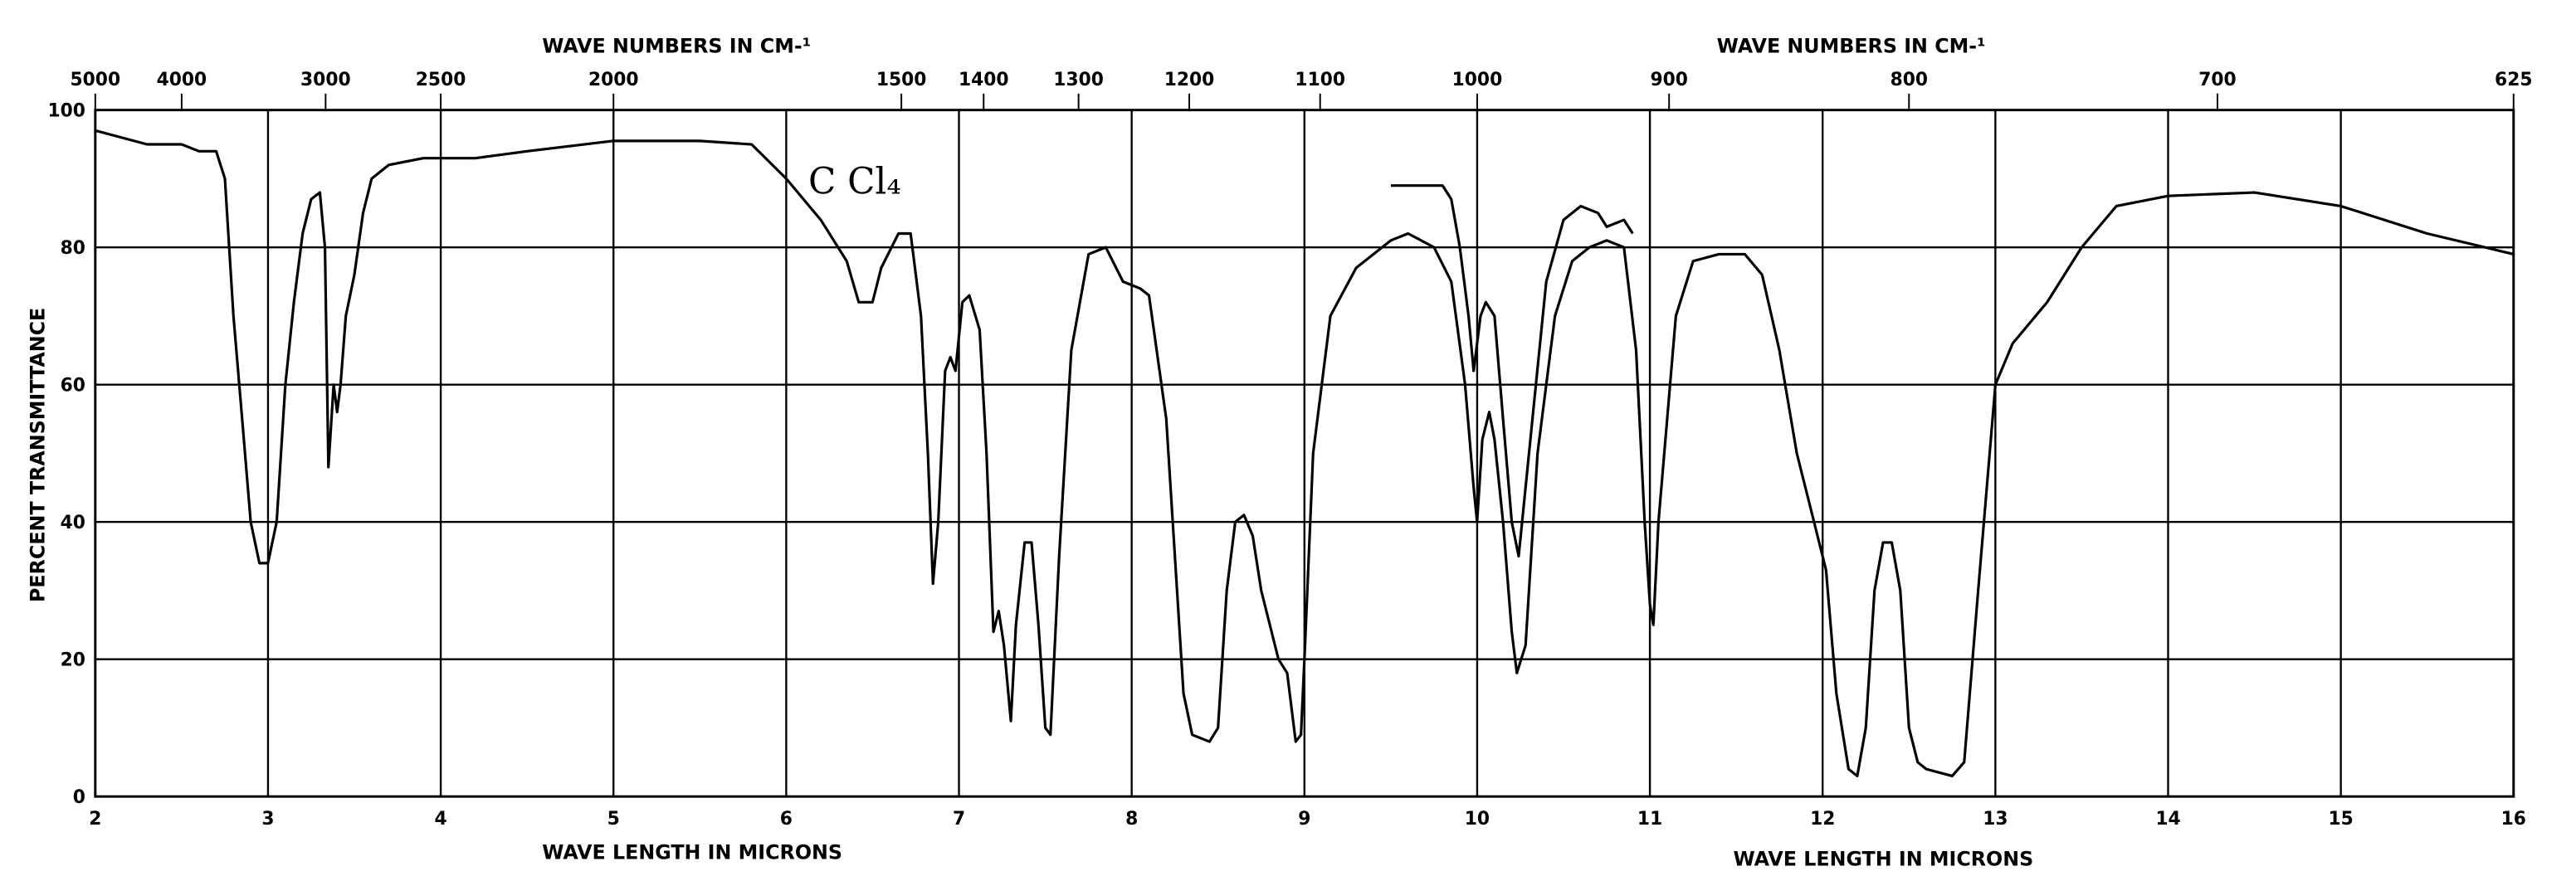  What do you see at coordinates (267, 819) in the screenshot?
I see `x-tick-label: 3` at bounding box center [267, 819].